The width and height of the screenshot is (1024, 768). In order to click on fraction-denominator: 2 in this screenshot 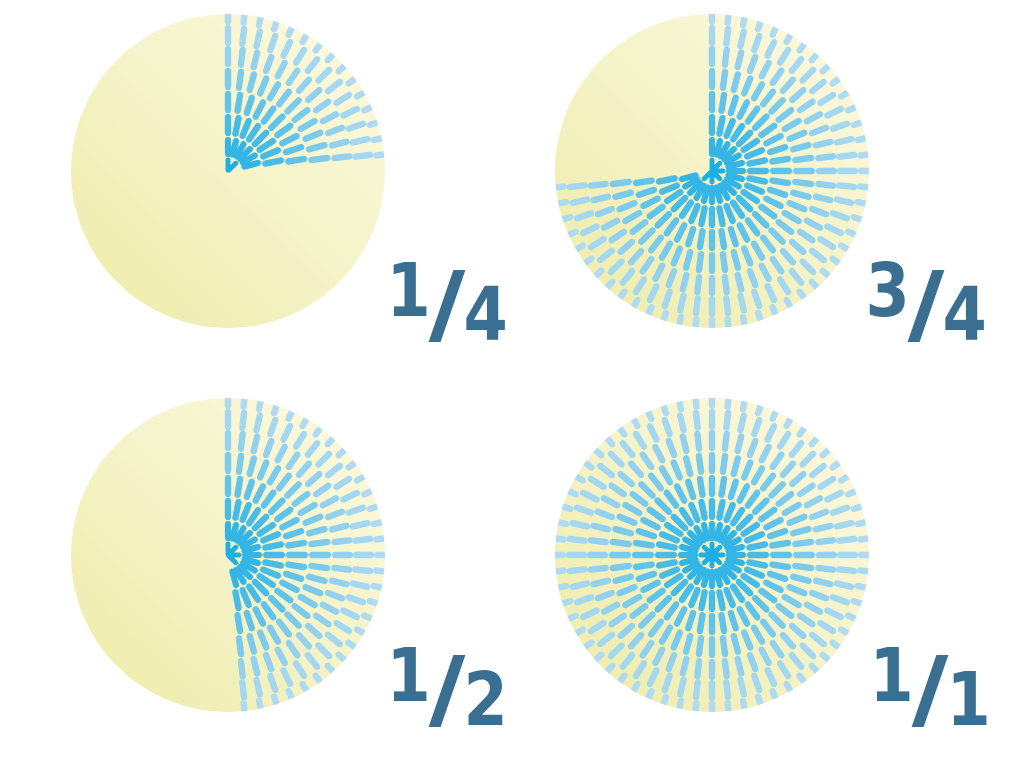, I will do `click(485, 700)`.